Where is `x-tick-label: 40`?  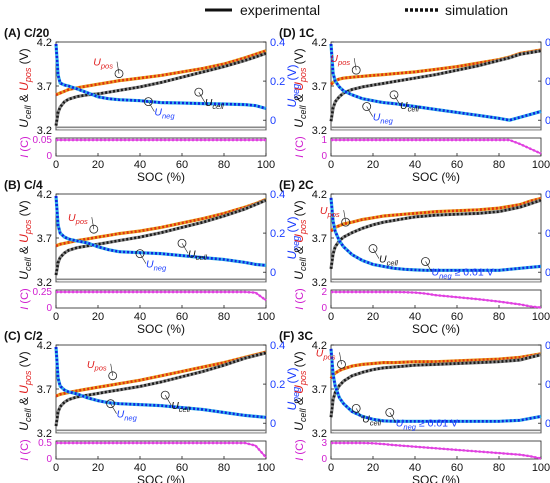 x-tick-label: 40 is located at coordinates (140, 317).